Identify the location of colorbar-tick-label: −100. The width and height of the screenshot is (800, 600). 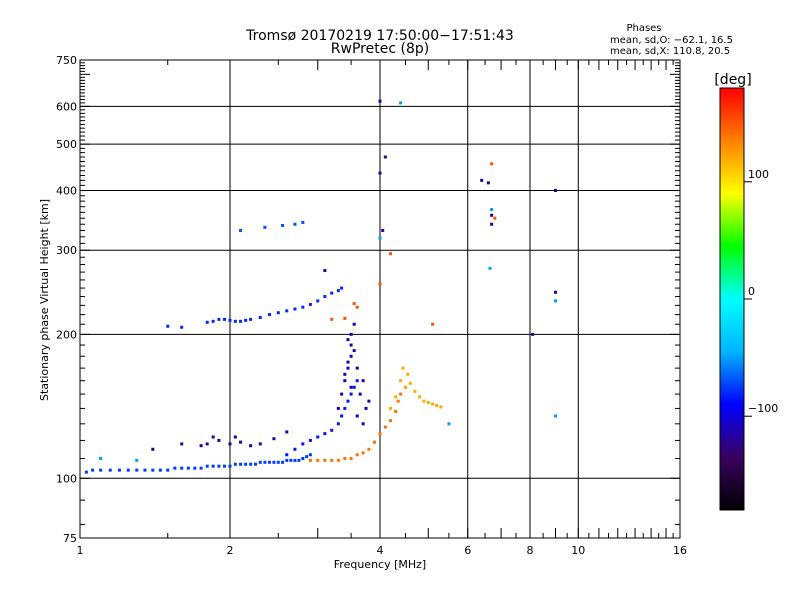
(763, 408).